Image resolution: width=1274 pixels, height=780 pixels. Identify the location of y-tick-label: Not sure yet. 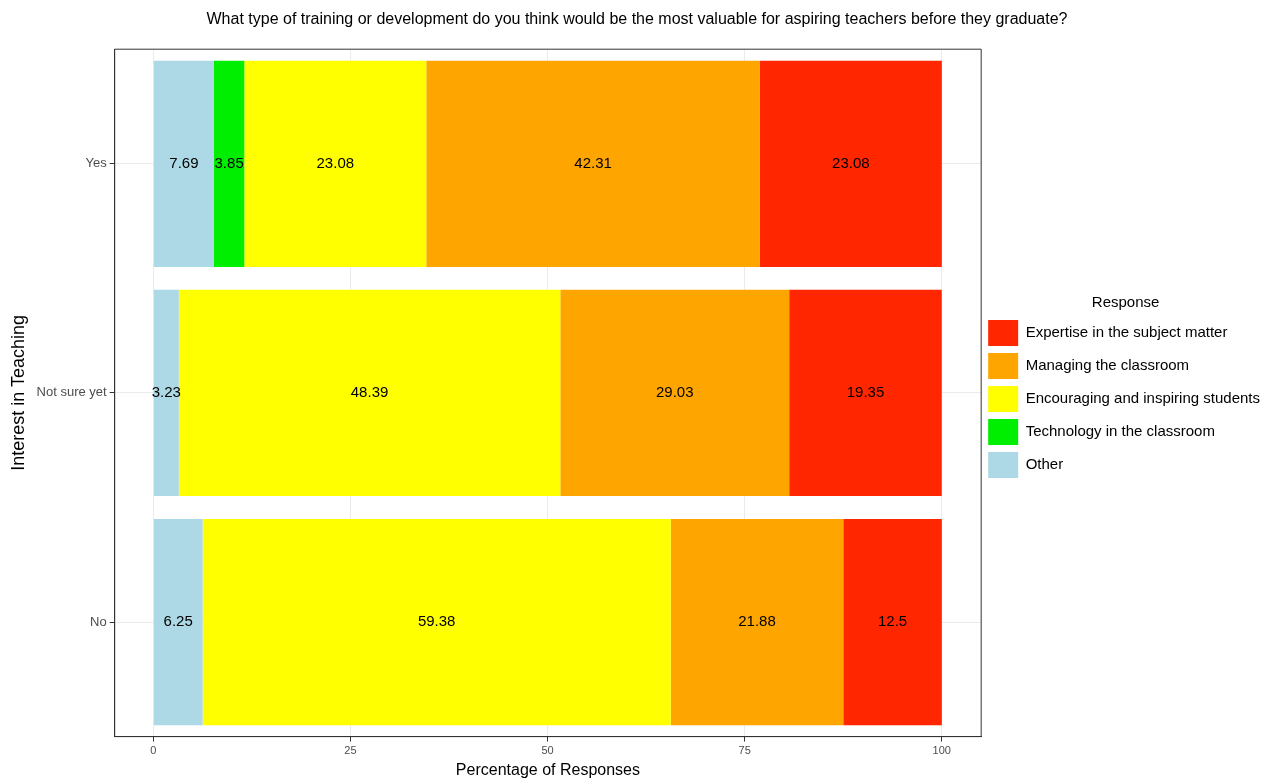
(72, 392).